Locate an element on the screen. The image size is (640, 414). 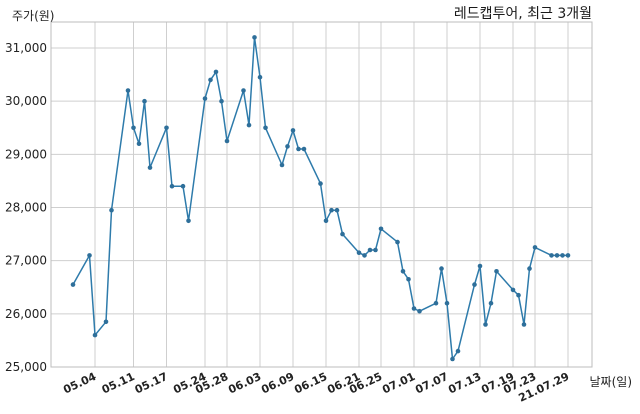
y-tick-label: 26,000 is located at coordinates (26, 314).